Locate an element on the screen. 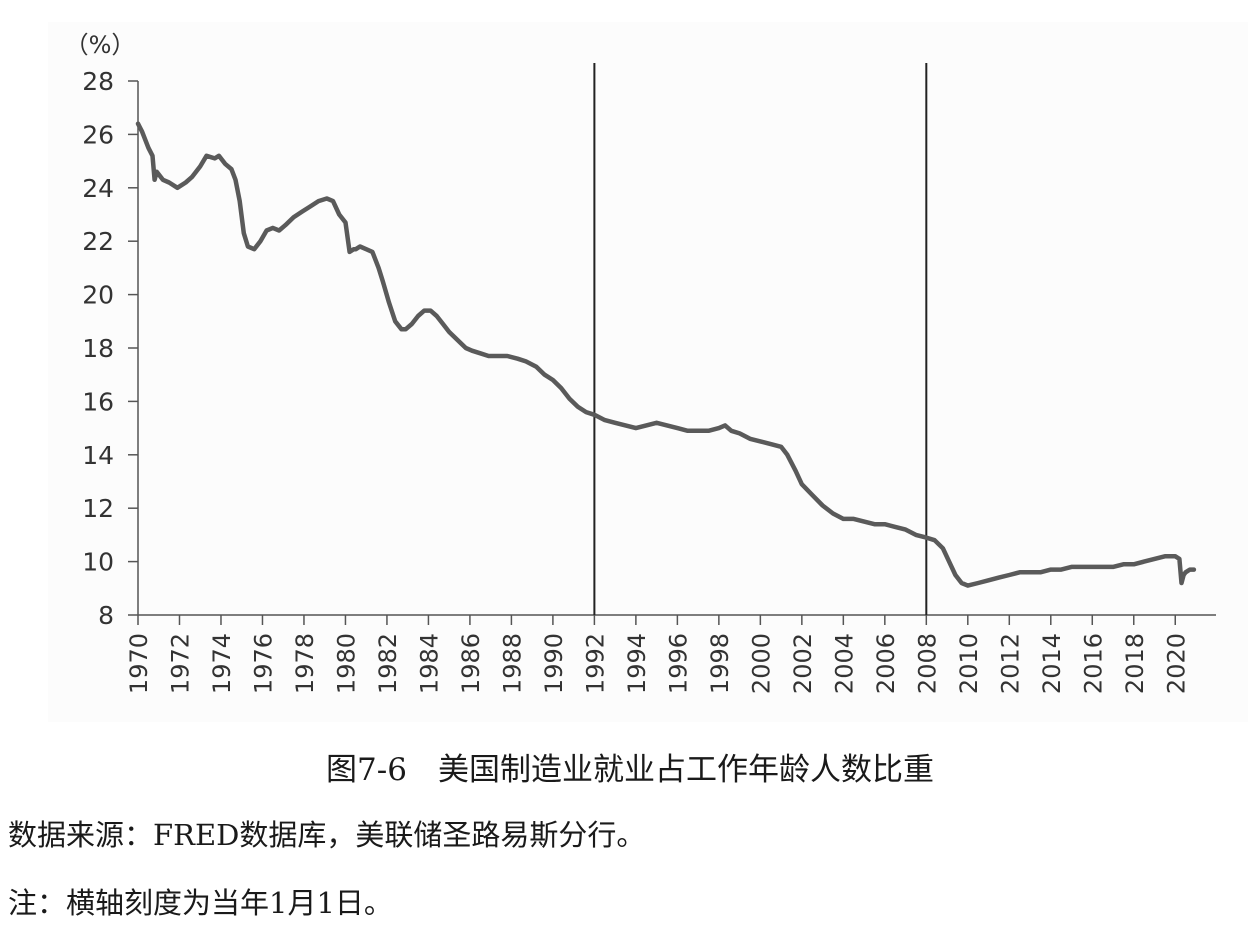 This screenshot has width=1260, height=928. x-tick-label: 1992 is located at coordinates (595, 663).